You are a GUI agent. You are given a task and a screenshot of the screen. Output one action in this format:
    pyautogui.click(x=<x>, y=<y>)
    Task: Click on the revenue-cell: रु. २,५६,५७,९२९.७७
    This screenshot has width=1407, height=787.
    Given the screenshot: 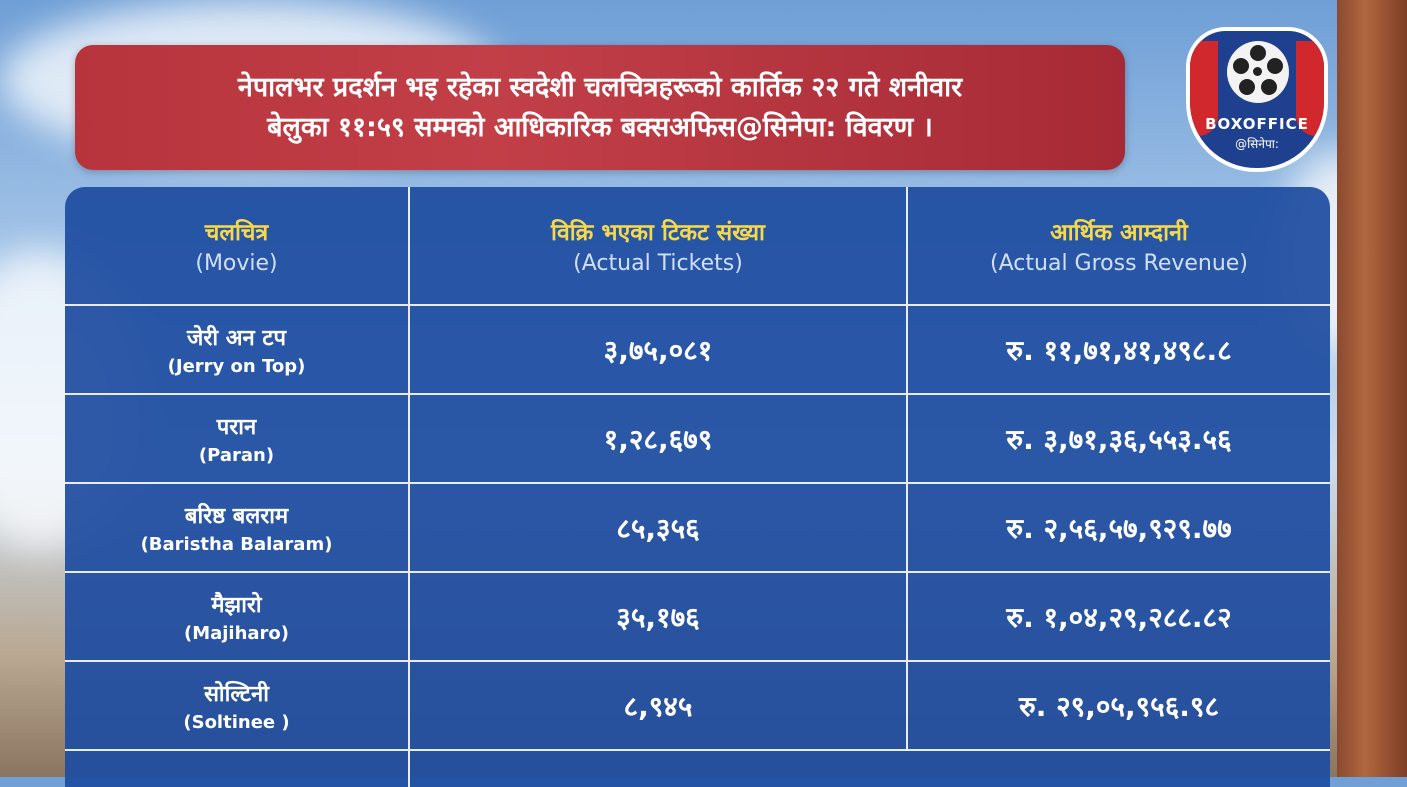 What is the action you would take?
    pyautogui.click(x=1119, y=527)
    